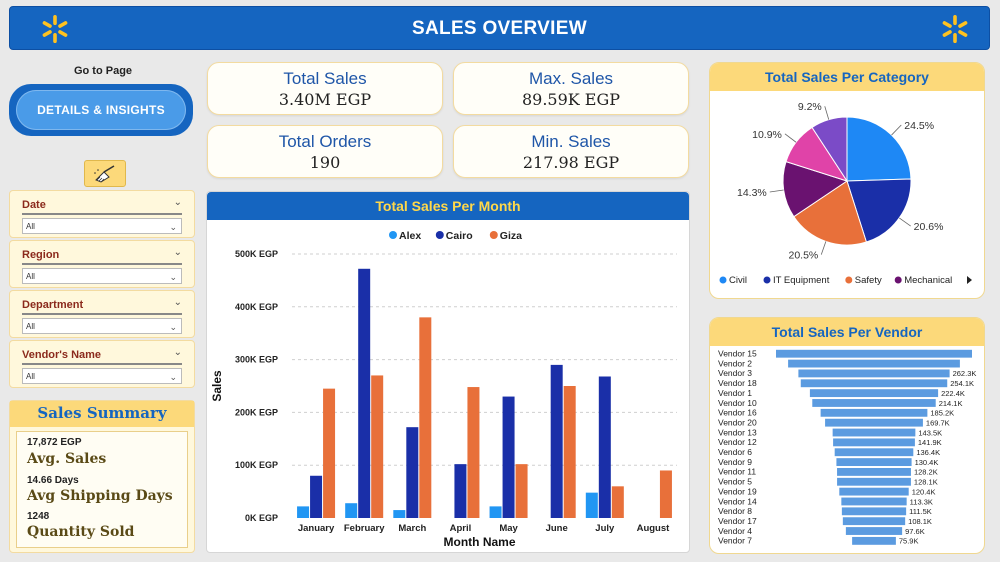 Image resolution: width=1000 pixels, height=562 pixels. I want to click on avg-shipping-value: 14.66 Days, so click(53, 480).